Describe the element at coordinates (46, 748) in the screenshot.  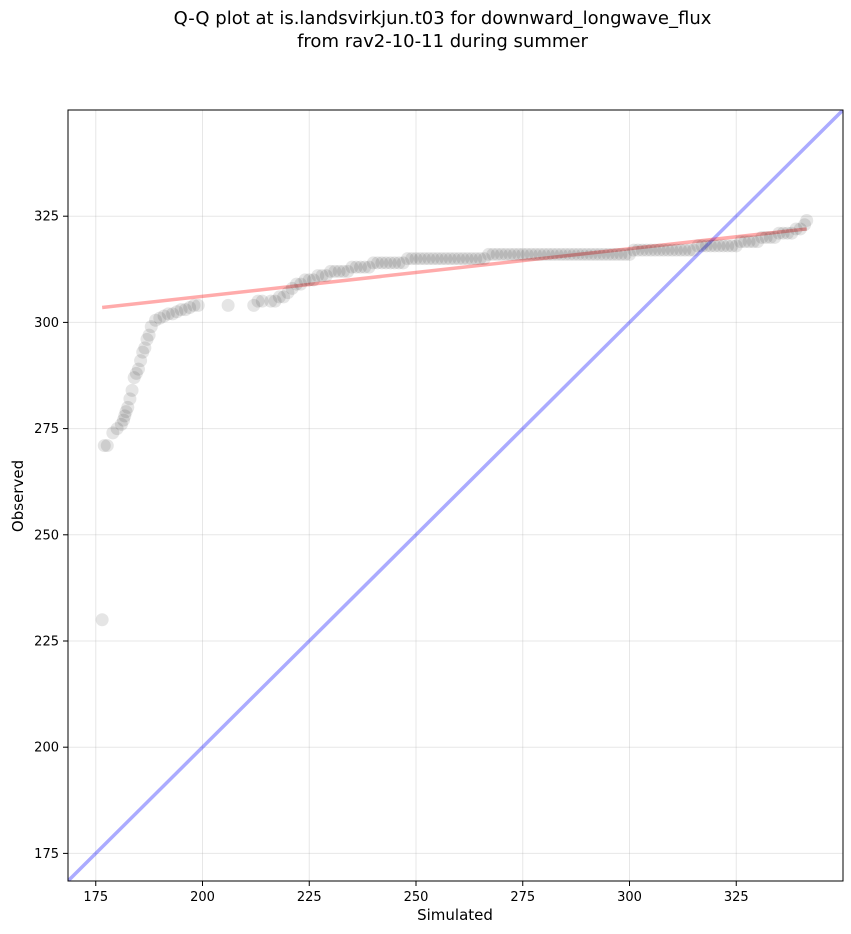
I see `y-tick-label: 200` at that location.